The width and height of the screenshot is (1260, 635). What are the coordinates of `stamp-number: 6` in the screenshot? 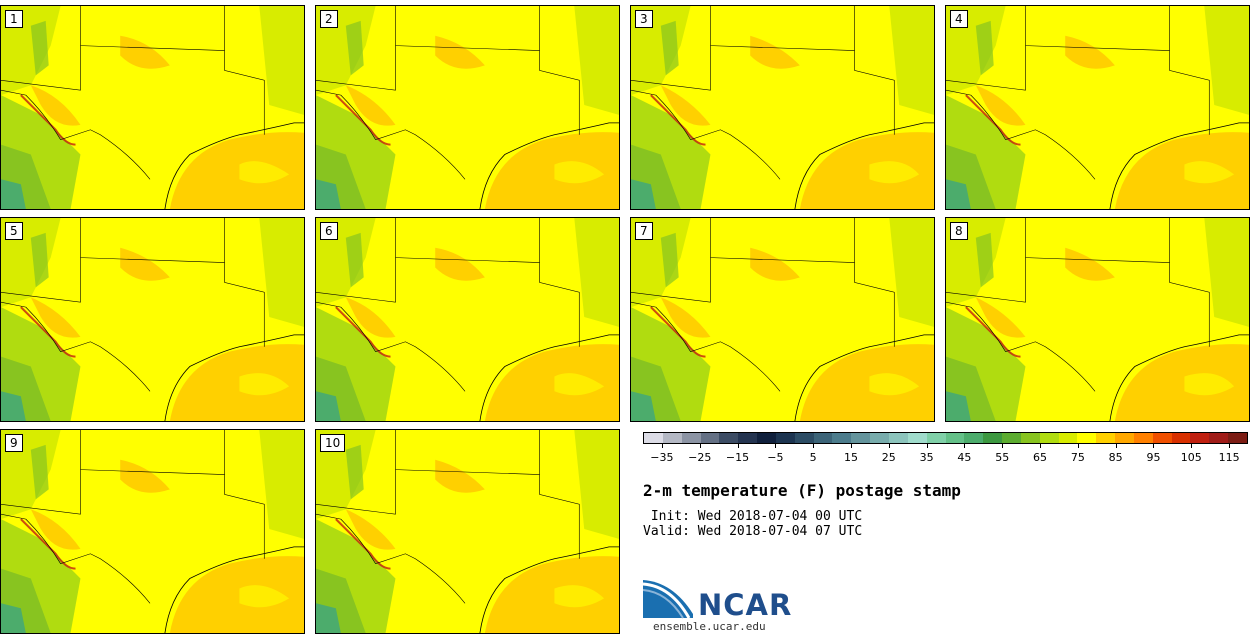 It's located at (329, 231).